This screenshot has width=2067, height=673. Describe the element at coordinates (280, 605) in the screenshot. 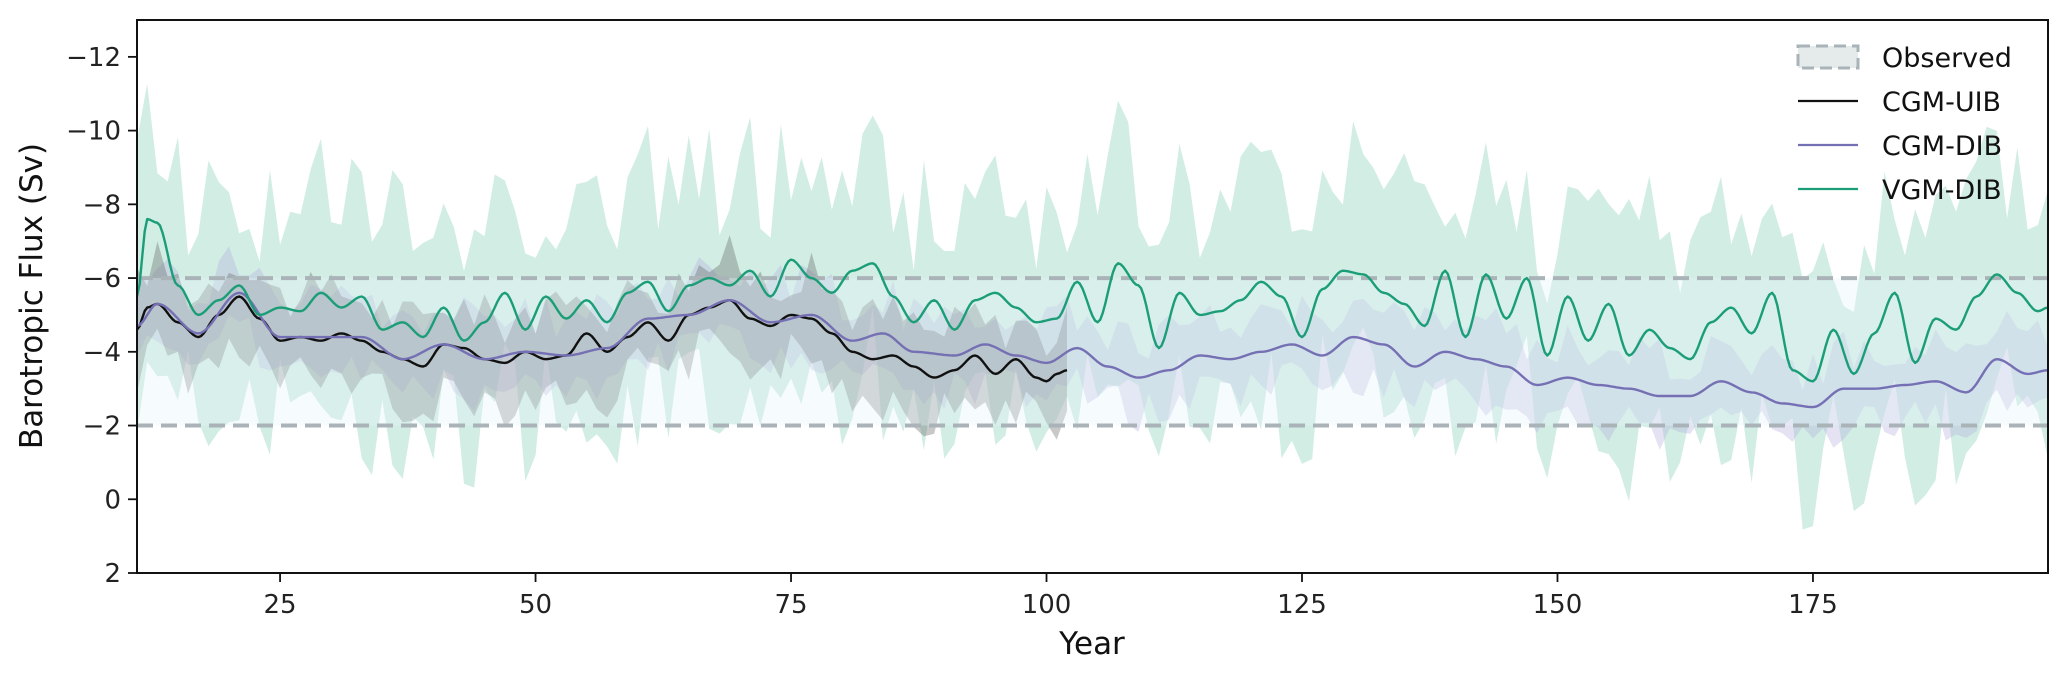

I see `x-tick-label-0: 25` at that location.